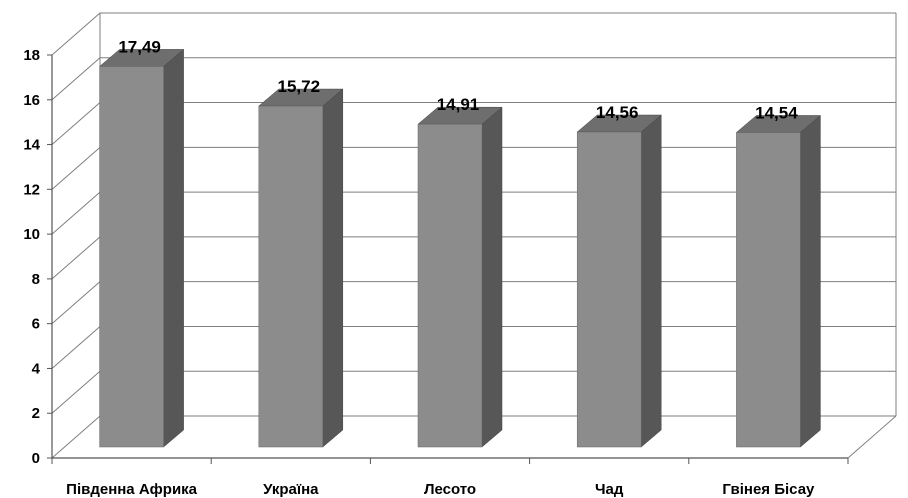 This screenshot has width=908, height=498. Describe the element at coordinates (299, 86) in the screenshot. I see `data-label: 15,72` at that location.